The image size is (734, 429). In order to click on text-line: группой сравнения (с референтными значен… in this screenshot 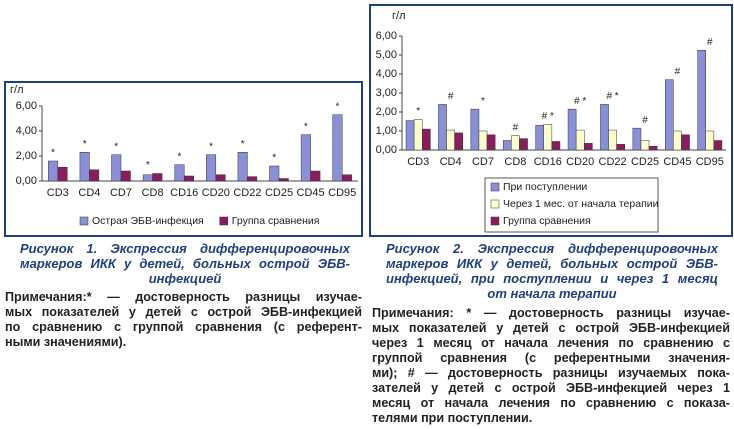, I will do `click(551, 358)`.